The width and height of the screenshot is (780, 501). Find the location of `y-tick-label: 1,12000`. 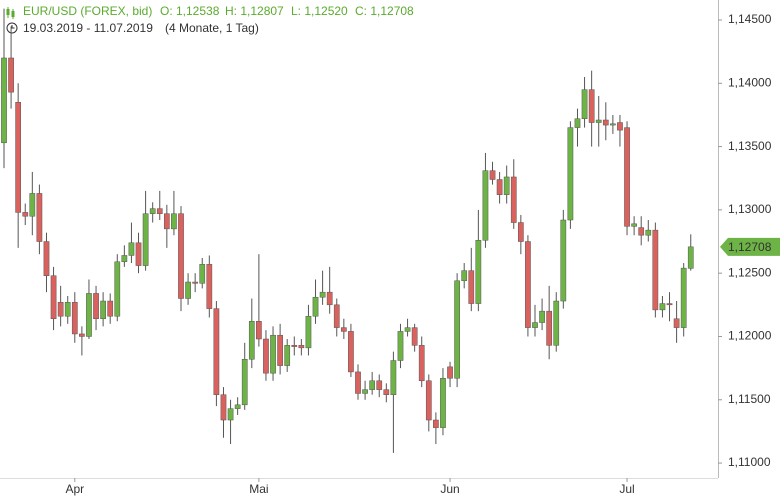

y-tick-label: 1,12000 is located at coordinates (750, 336).